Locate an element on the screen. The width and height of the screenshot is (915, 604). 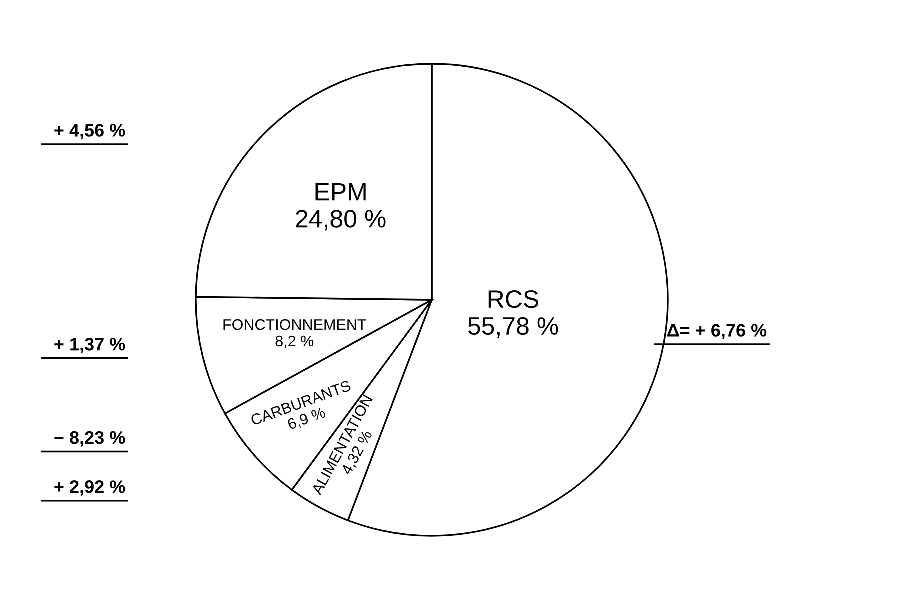
slice-label: RCS is located at coordinates (513, 299).